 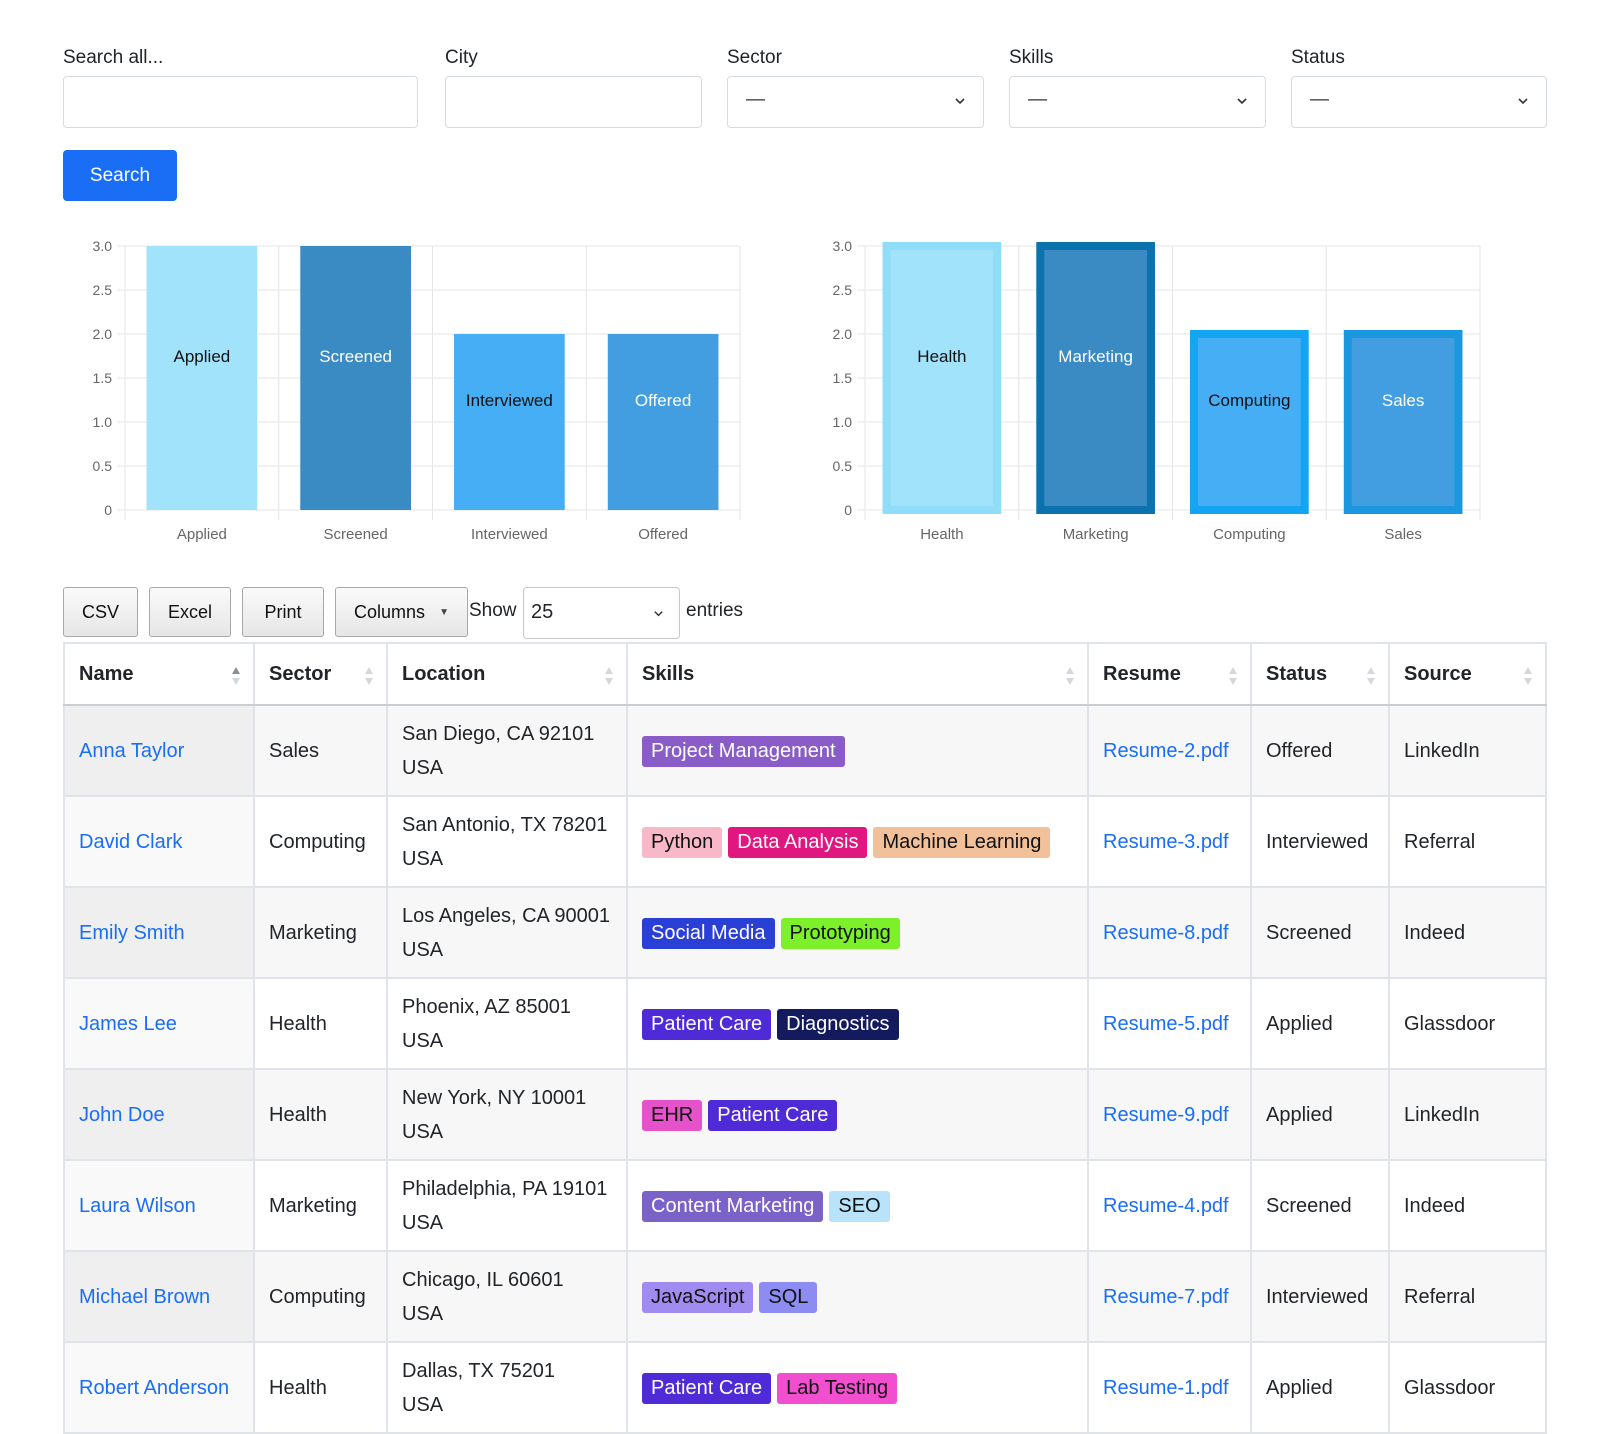 I want to click on status-cell: Interviewed, so click(x=1320, y=1296).